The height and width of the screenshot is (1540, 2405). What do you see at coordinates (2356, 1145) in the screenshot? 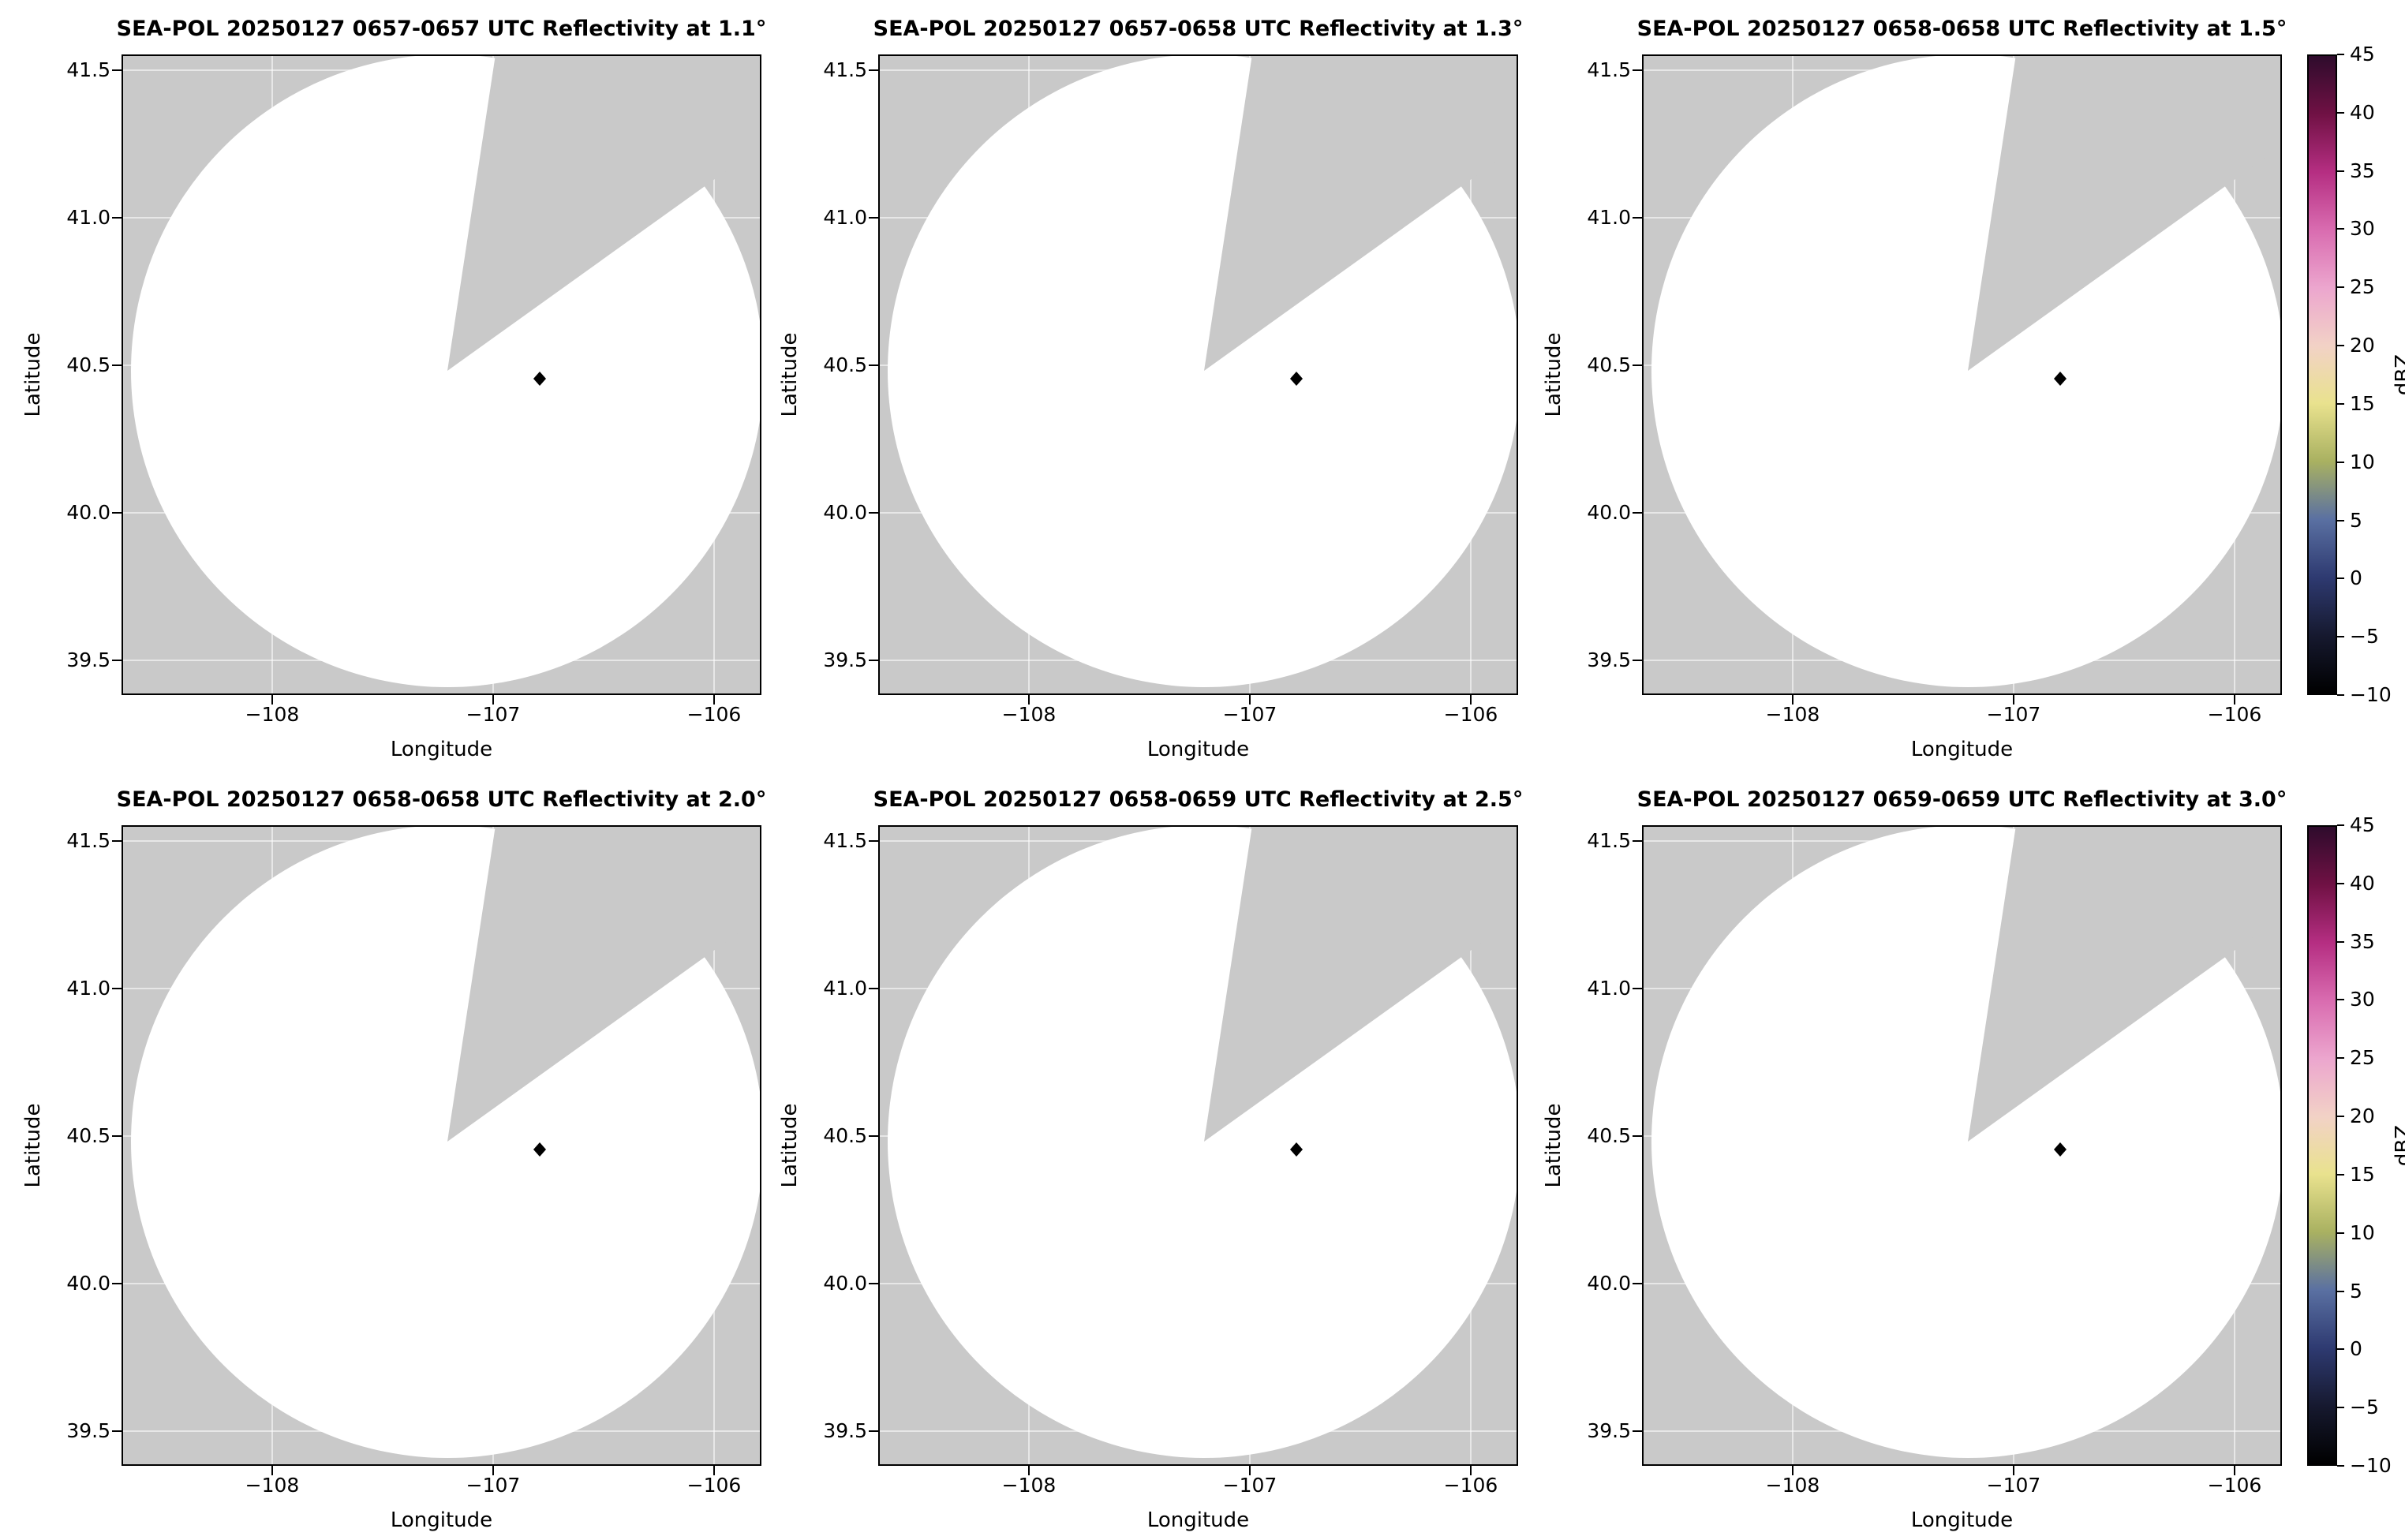
I see `colorbar-row-2: 45 40 35 30 25 20 15 10 5 0 −5 −10 dBZ` at bounding box center [2356, 1145].